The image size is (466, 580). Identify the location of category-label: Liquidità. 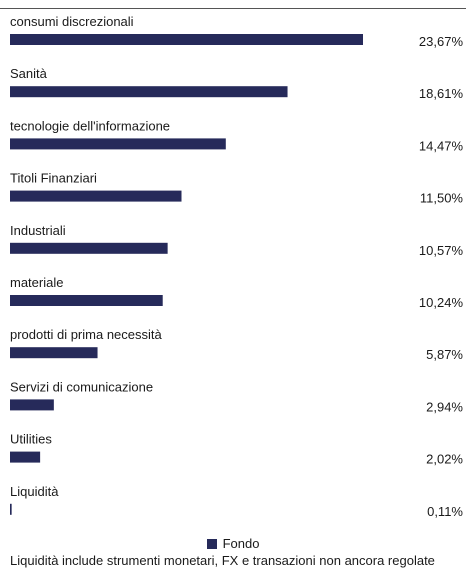
(34, 491).